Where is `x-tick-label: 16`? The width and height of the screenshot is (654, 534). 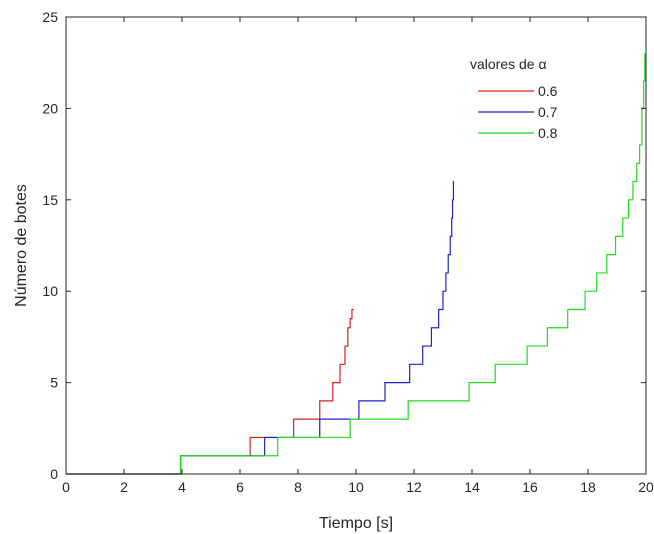
x-tick-label: 16 is located at coordinates (530, 487).